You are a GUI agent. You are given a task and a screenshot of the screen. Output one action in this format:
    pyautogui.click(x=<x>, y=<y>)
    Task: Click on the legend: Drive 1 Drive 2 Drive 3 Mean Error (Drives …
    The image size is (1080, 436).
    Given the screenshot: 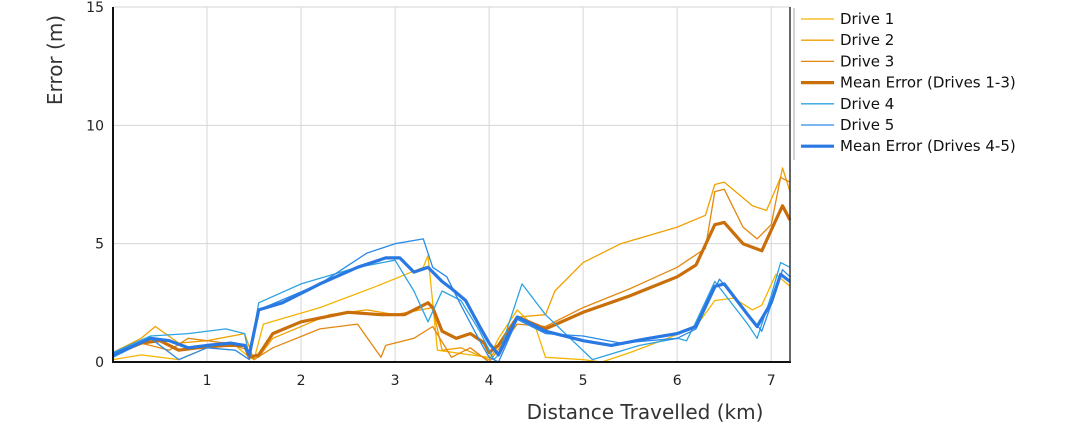 What is the action you would take?
    pyautogui.click(x=908, y=82)
    